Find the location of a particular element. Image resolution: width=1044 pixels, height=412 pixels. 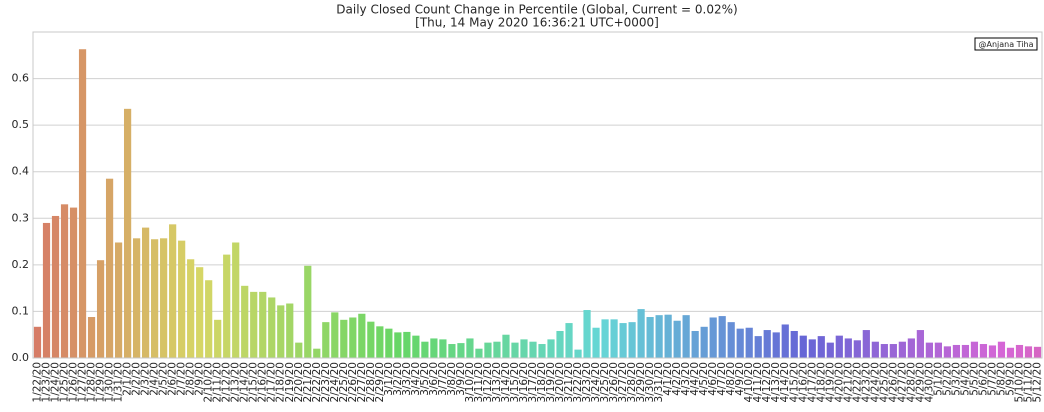

x-tick-label: 2/5/20 is located at coordinates (164, 379).